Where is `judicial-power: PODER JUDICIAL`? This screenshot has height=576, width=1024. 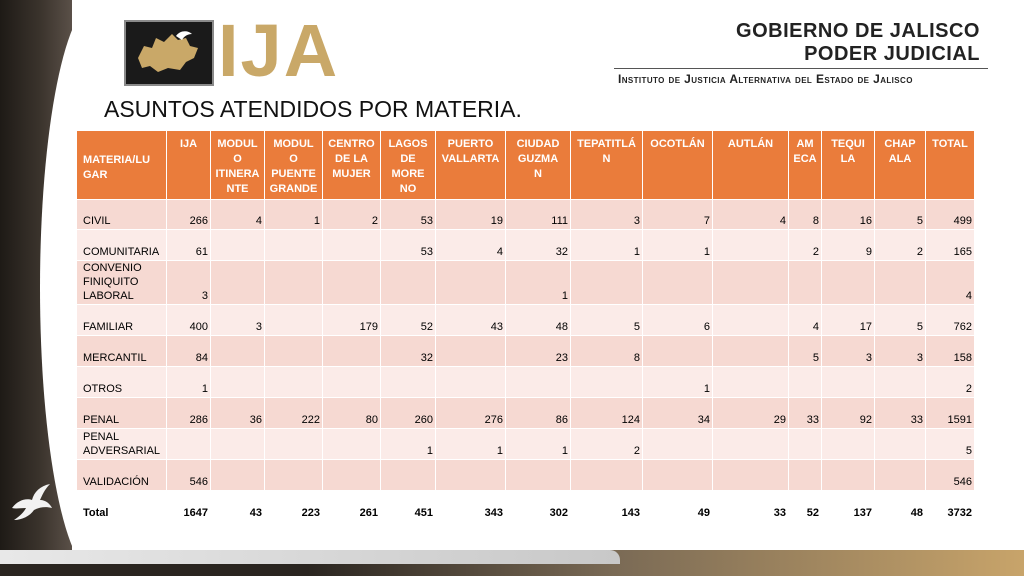
judicial-power: PODER JUDICIAL is located at coordinates (892, 54).